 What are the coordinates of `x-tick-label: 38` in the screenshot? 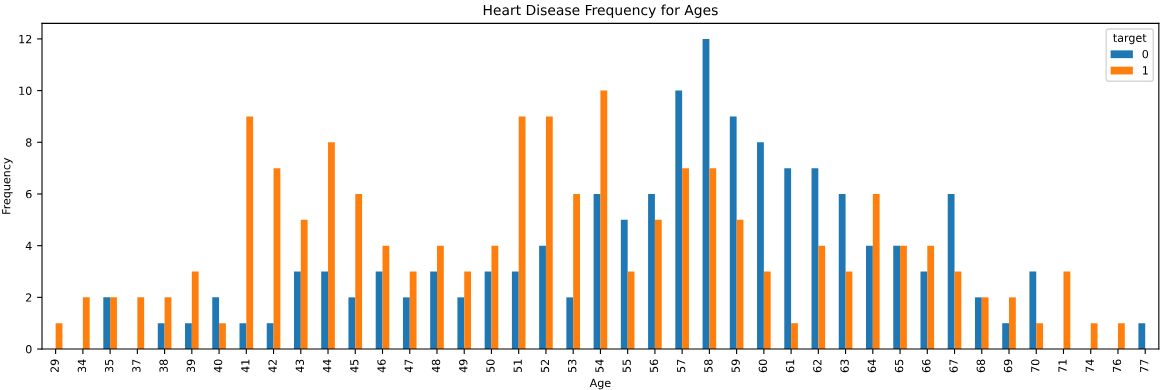 It's located at (163, 366).